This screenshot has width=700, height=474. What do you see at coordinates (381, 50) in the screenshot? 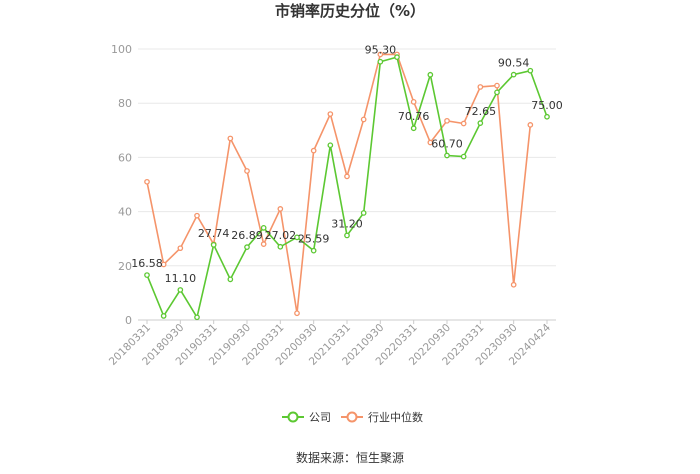
I see `data-label-20210930: 95.30` at bounding box center [381, 50].